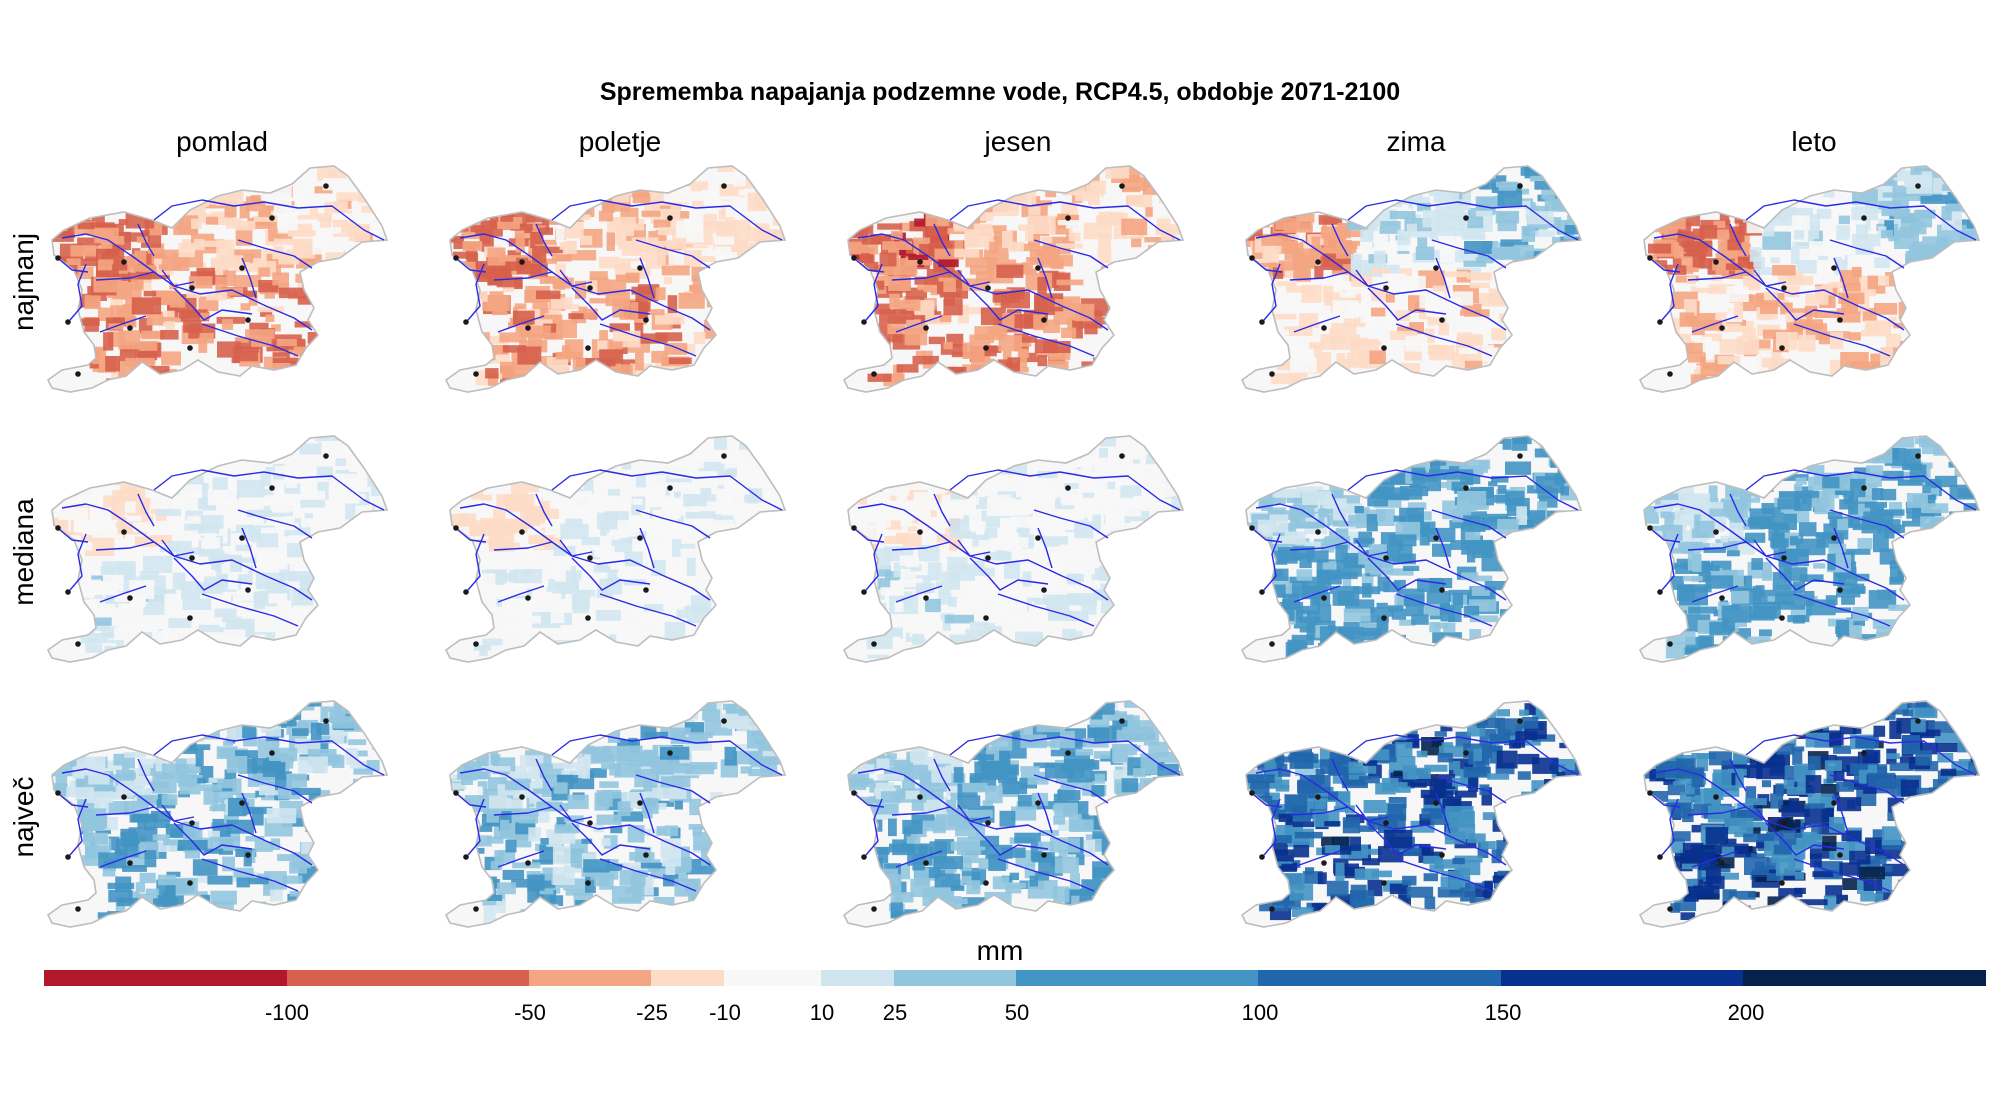 This screenshot has width=2000, height=1107. I want to click on change-raster, so click(615, 276).